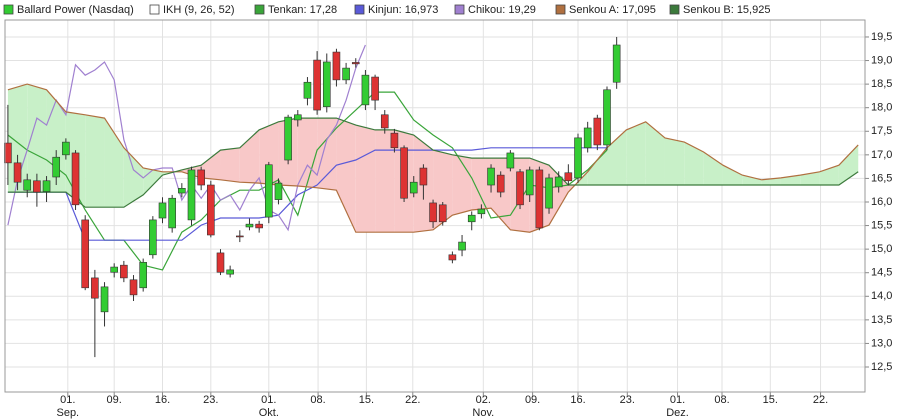 Image resolution: width=899 pixels, height=420 pixels. What do you see at coordinates (881, 343) in the screenshot?
I see `y-tick-label: 13,0` at bounding box center [881, 343].